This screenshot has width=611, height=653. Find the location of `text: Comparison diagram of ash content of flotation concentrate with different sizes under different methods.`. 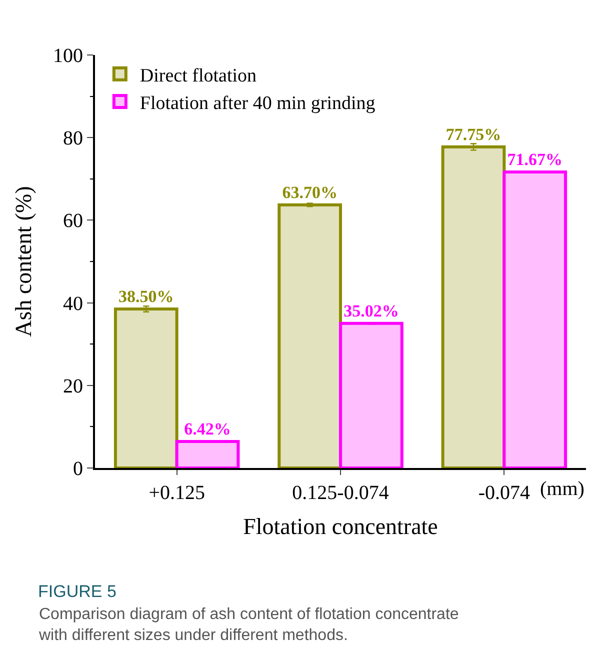

text: Comparison diagram of ash content of flotation concentrate with different sizes under different methods. is located at coordinates (248, 625).